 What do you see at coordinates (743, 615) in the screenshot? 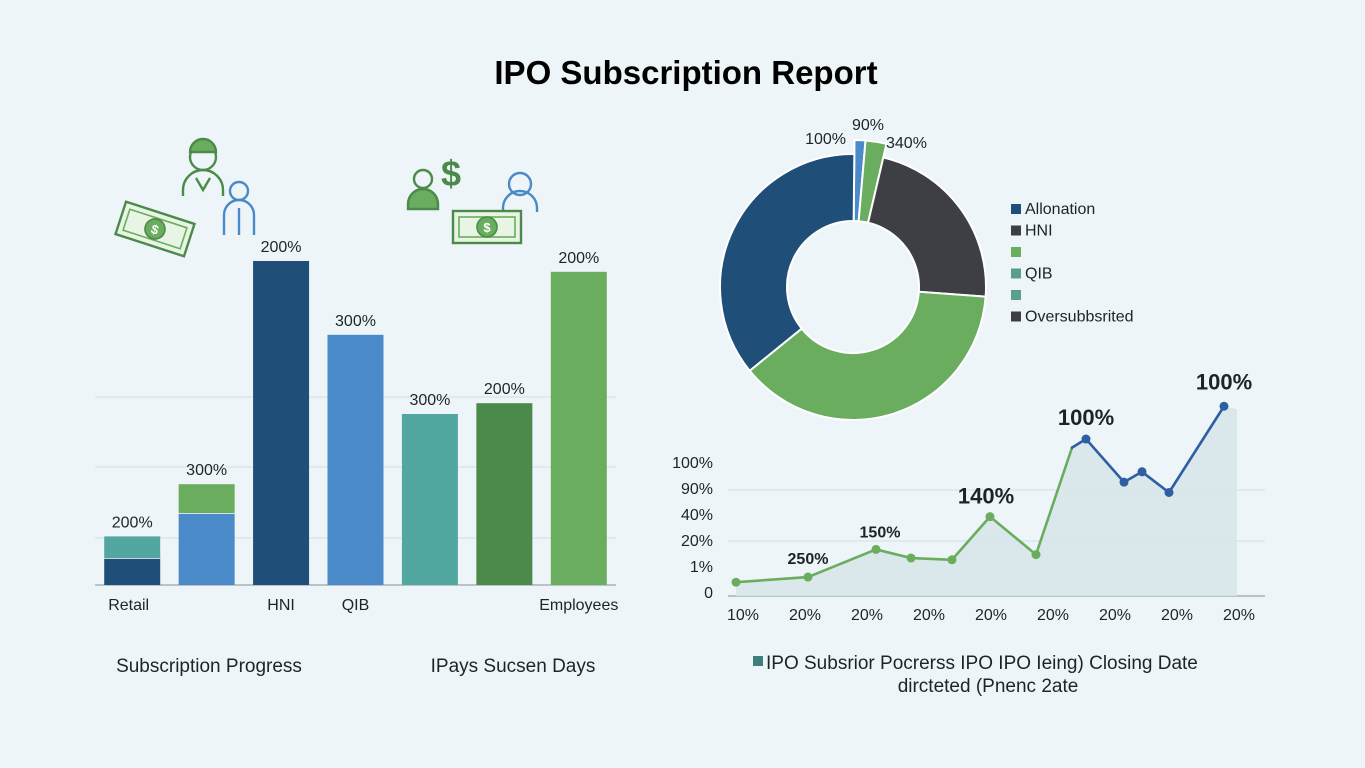
I see `x-tick-label: 10%` at bounding box center [743, 615].